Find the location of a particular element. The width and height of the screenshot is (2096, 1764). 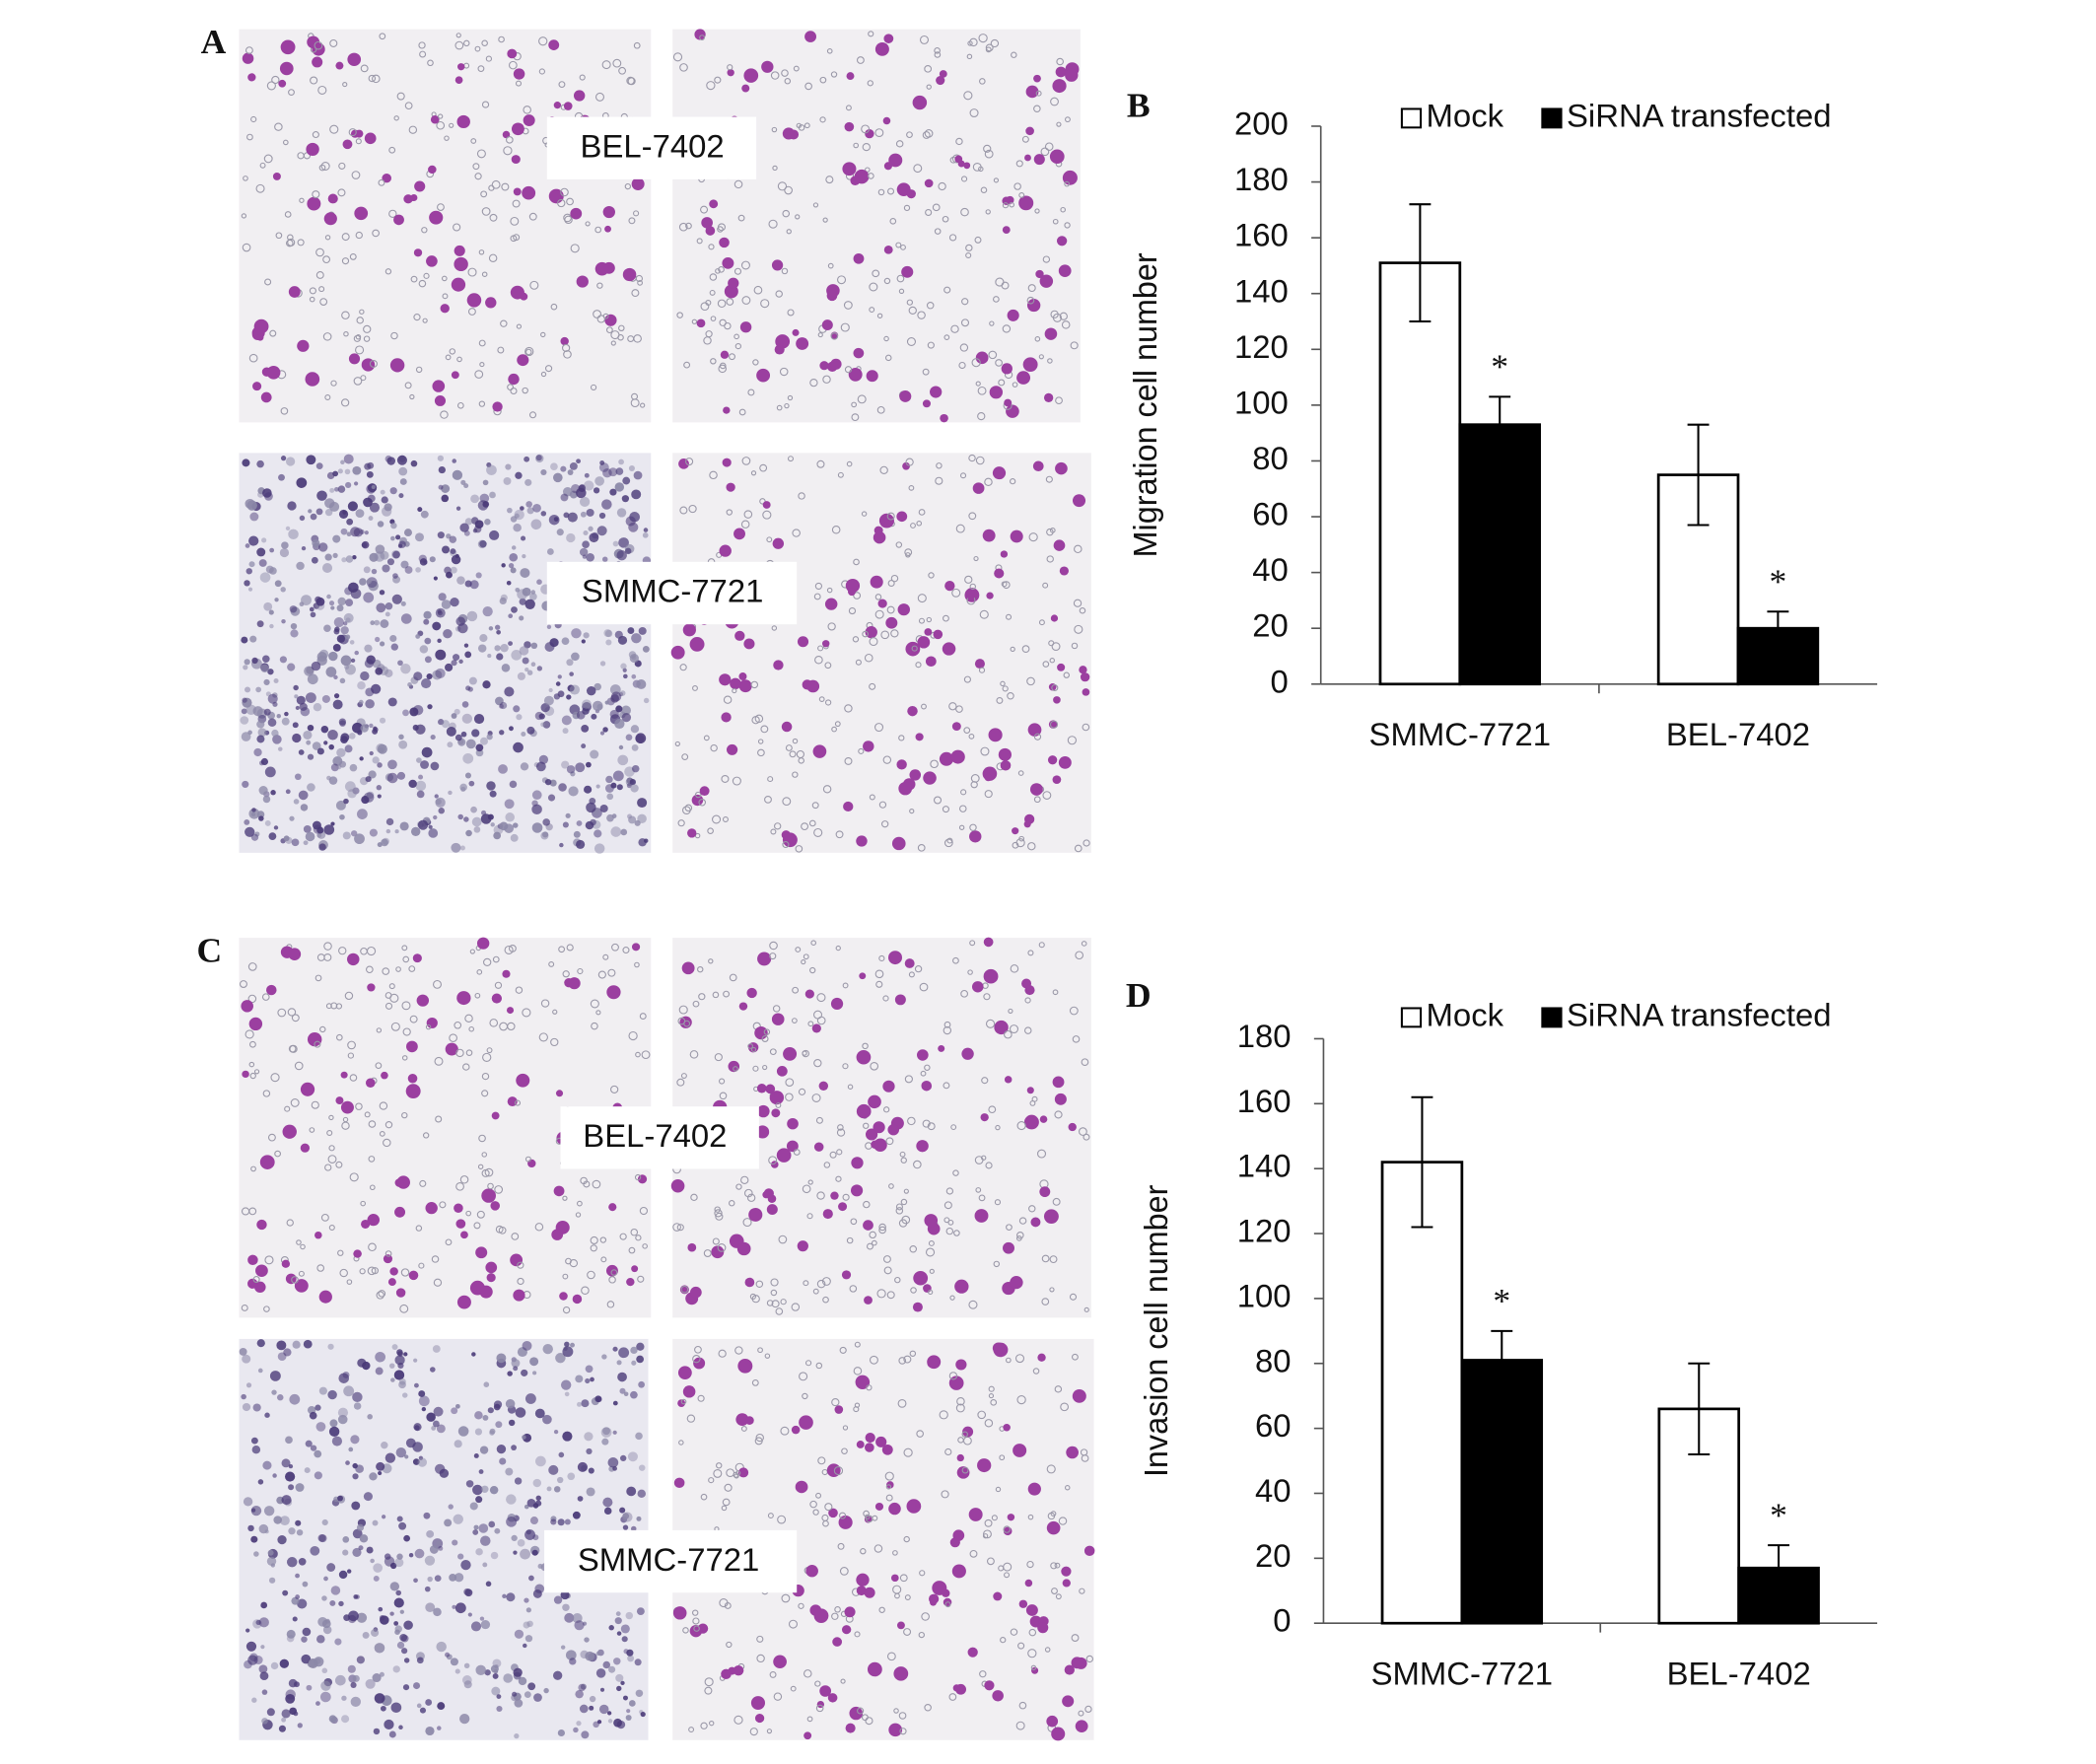

significance: * is located at coordinates (1778, 582).